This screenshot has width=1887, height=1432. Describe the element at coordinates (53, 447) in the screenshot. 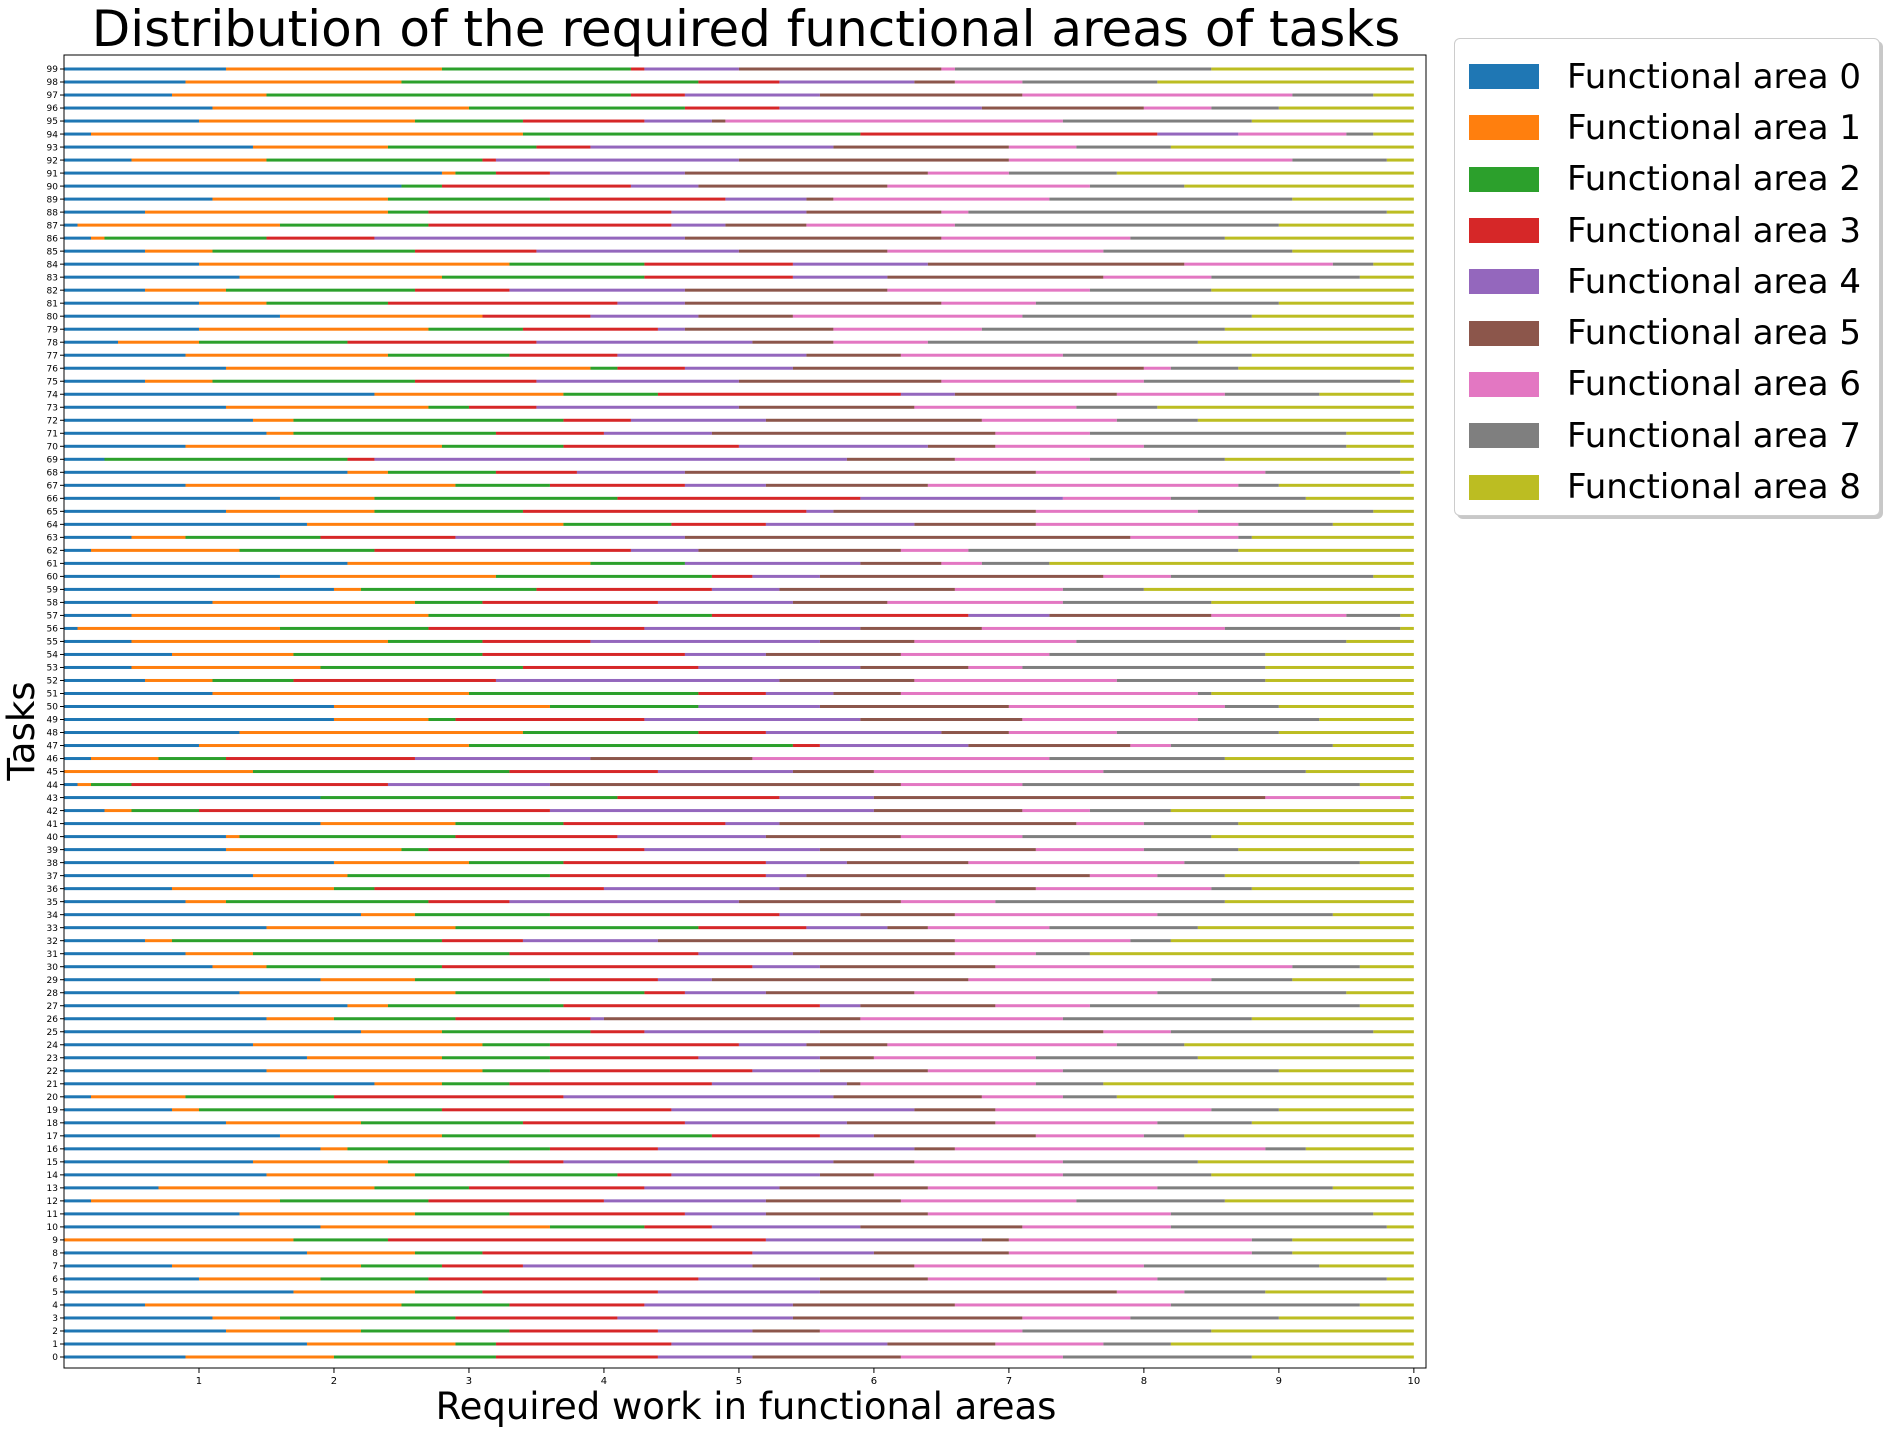

I see `y-tick-label: 70` at that location.